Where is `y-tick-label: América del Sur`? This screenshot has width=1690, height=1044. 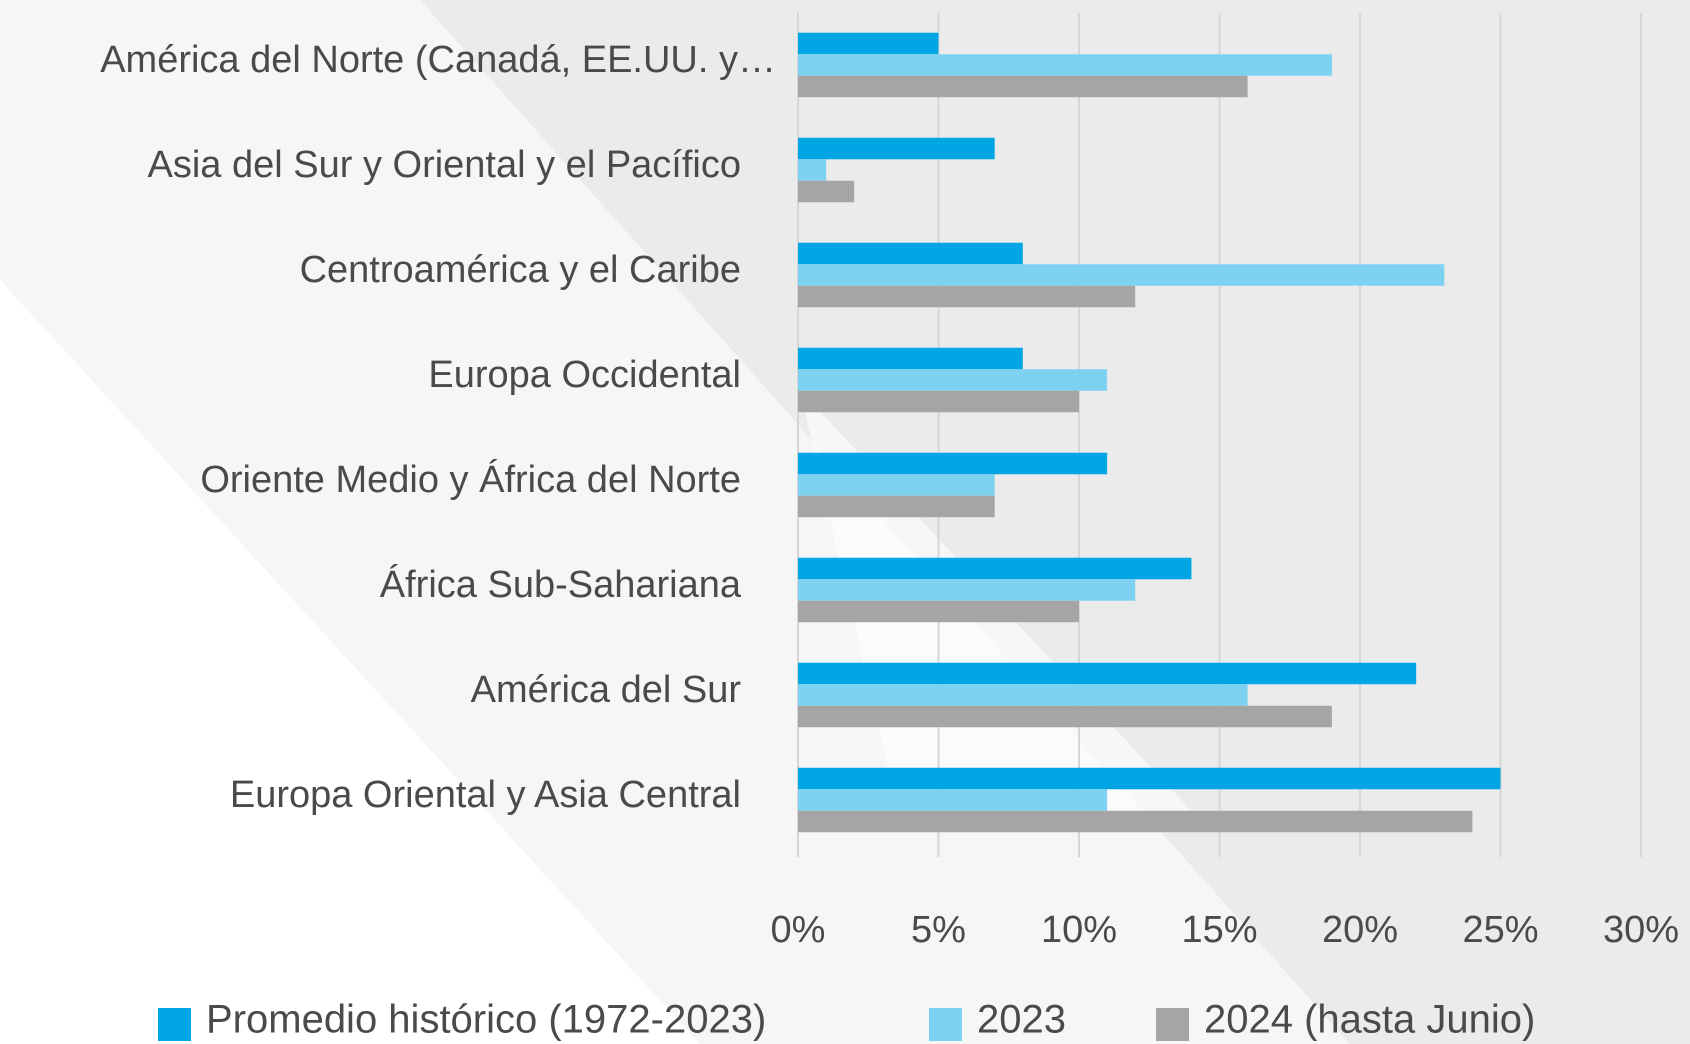
y-tick-label: América del Sur is located at coordinates (606, 690).